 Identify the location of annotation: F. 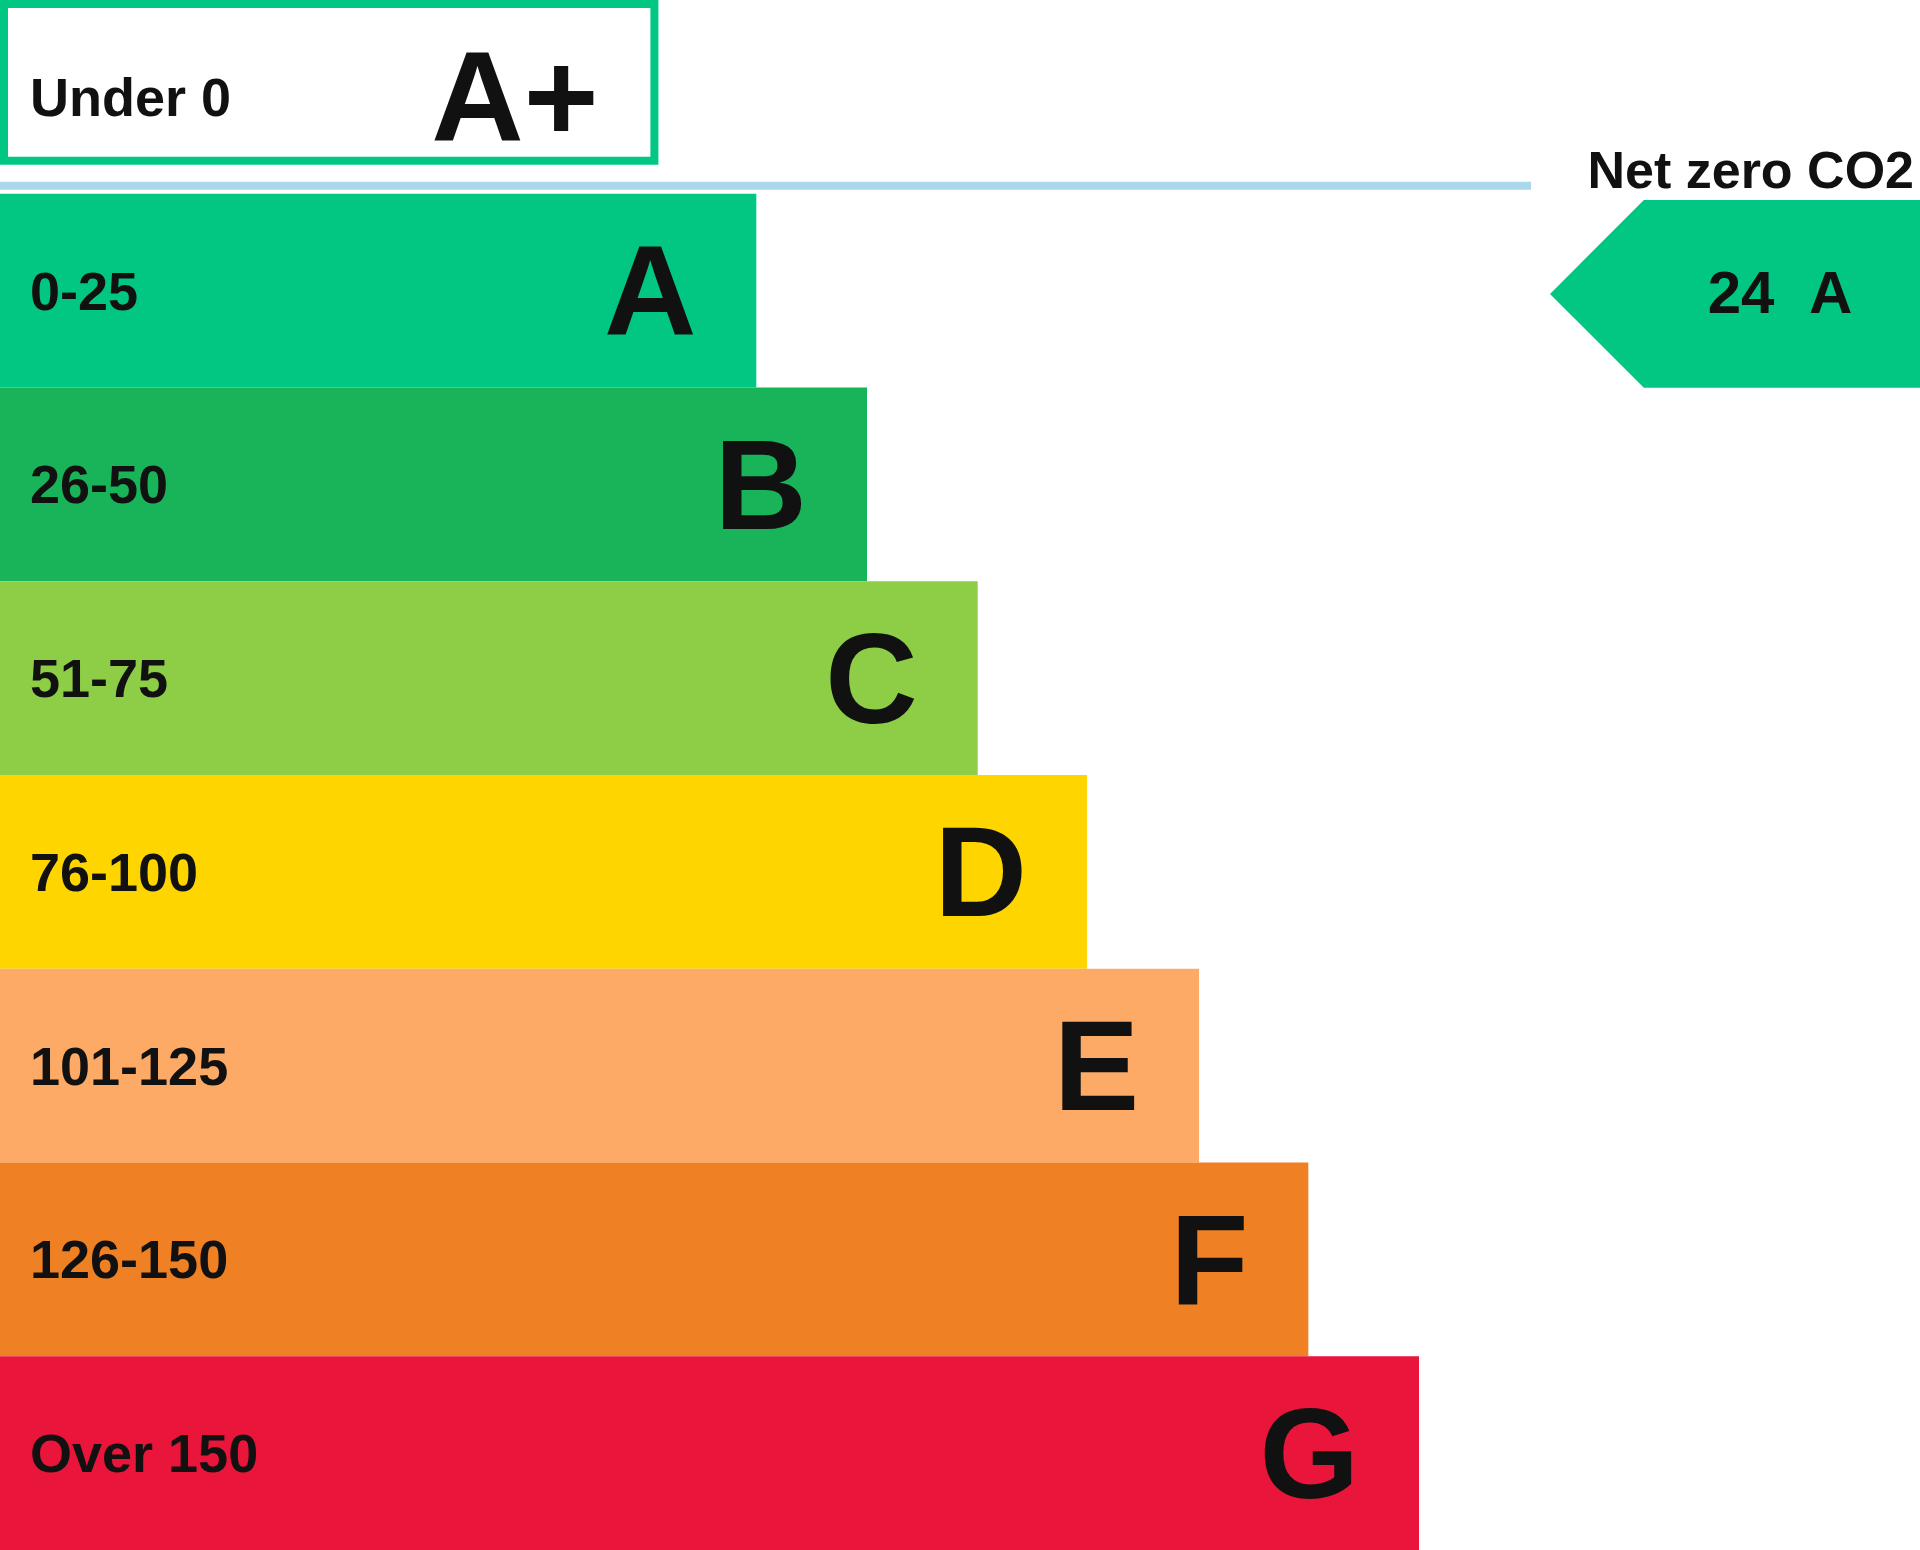
(1209, 1259).